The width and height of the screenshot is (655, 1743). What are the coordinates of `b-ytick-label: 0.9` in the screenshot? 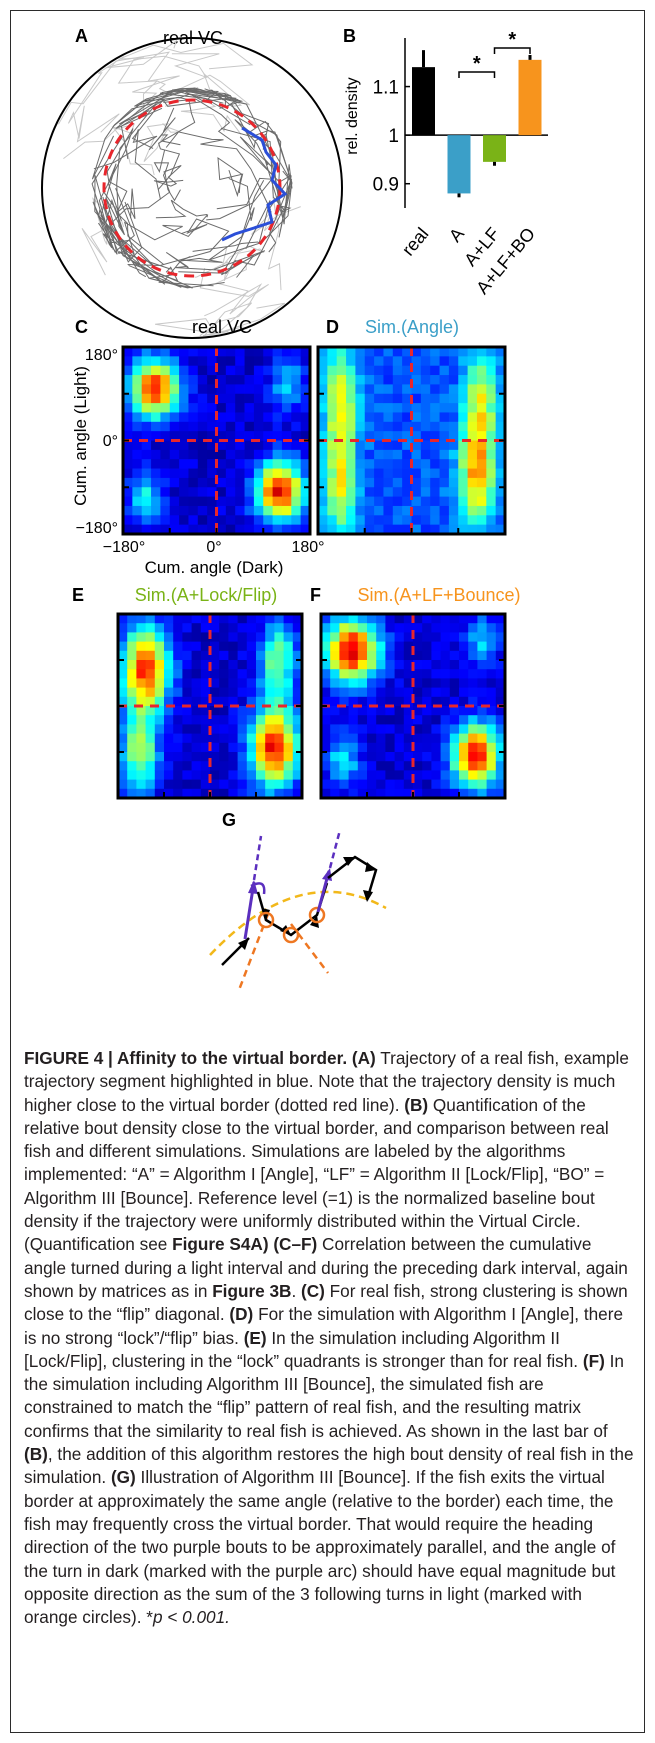 It's located at (386, 185).